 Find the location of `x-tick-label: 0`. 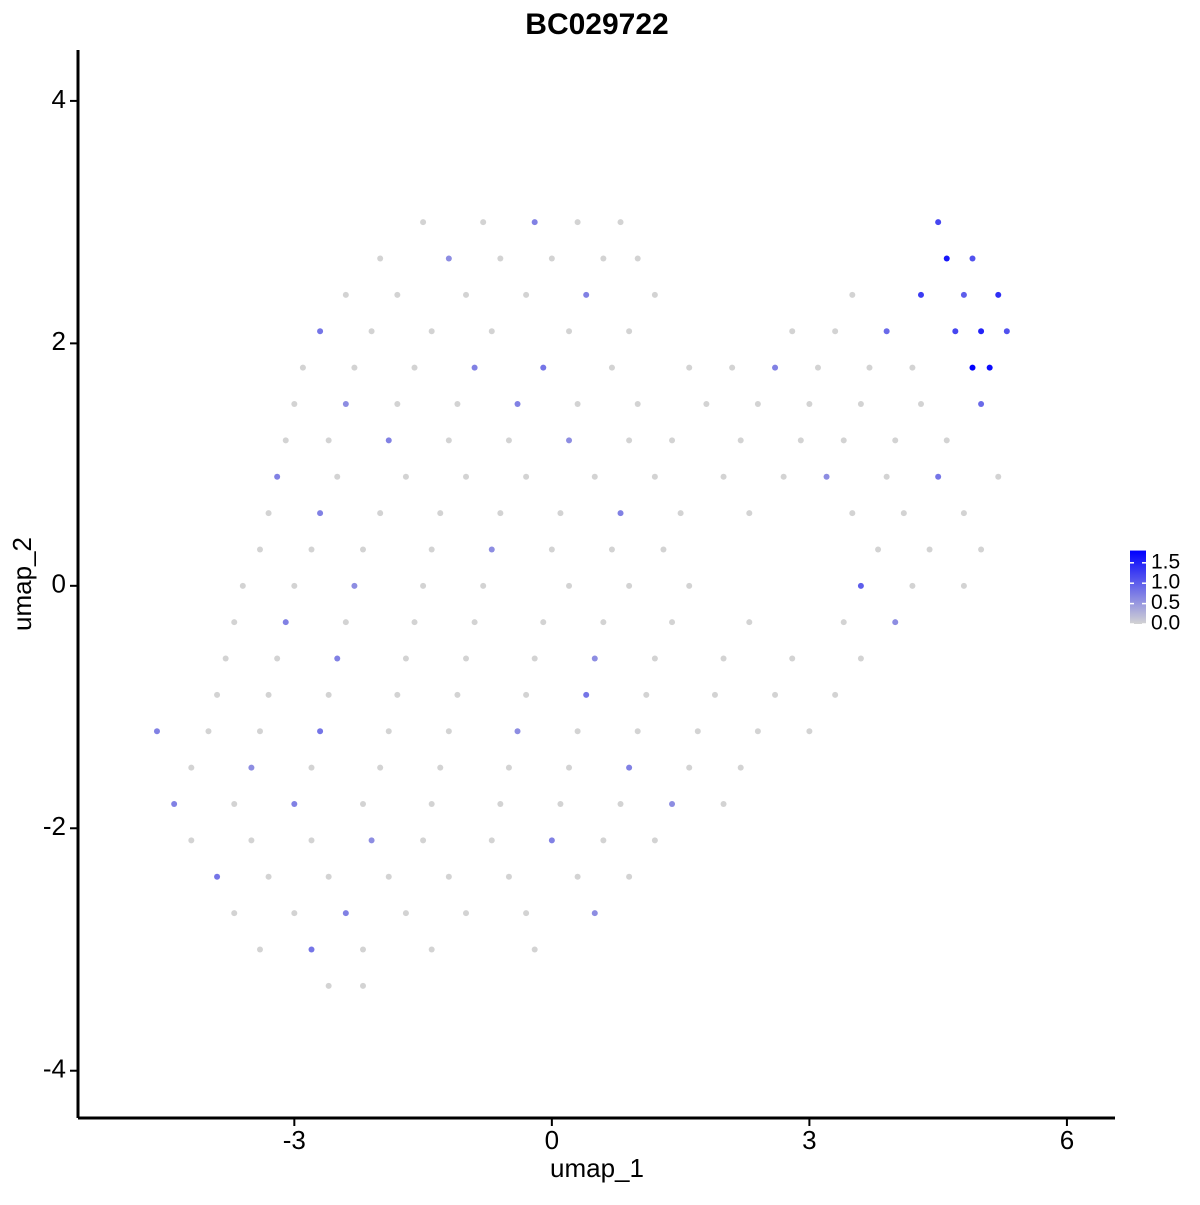

x-tick-label: 0 is located at coordinates (552, 1140).